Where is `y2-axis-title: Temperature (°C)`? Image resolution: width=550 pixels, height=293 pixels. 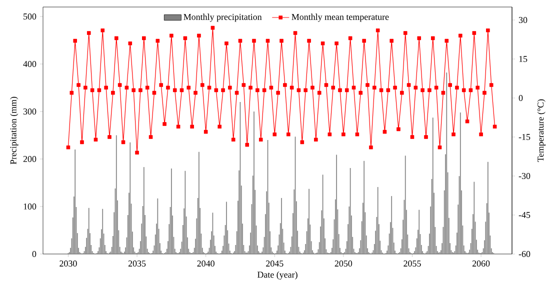 y2-axis-title: Temperature (°C) is located at coordinates (541, 130).